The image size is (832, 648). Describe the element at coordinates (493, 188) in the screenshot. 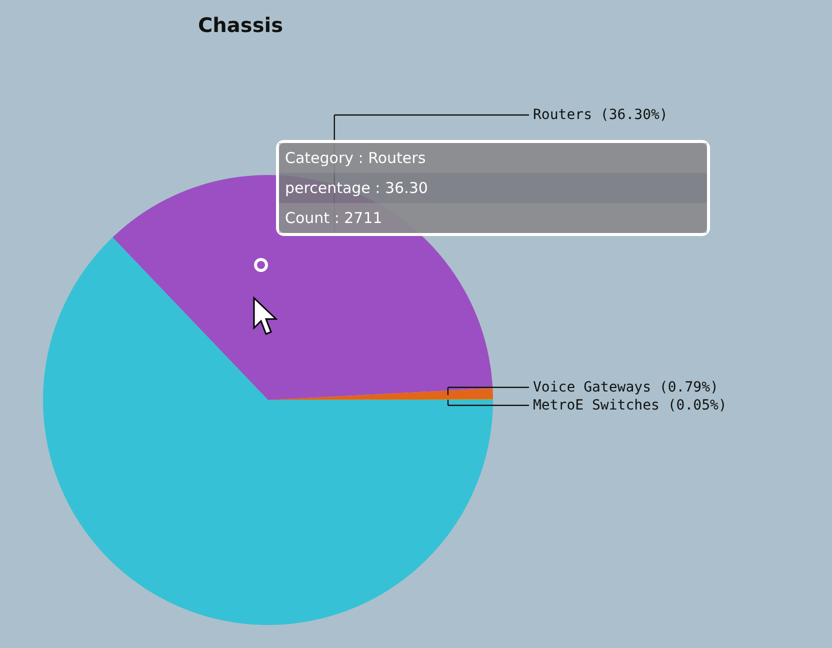

I see `tooltip: Category : Routers percentage : 36.30 Count : 2711` at that location.